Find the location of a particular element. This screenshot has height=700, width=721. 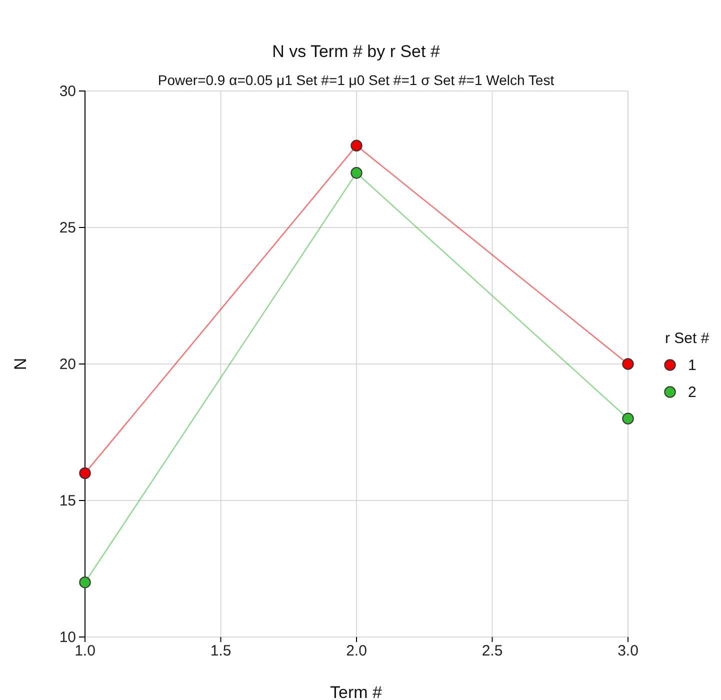

x-tick-label: 1.0 is located at coordinates (85, 651).